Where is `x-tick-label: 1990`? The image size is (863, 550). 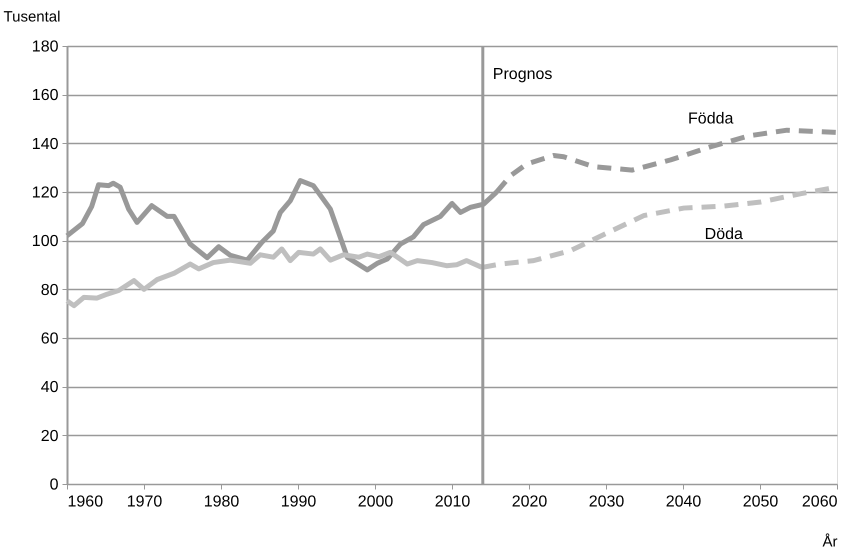
x-tick-label: 1990 is located at coordinates (298, 502).